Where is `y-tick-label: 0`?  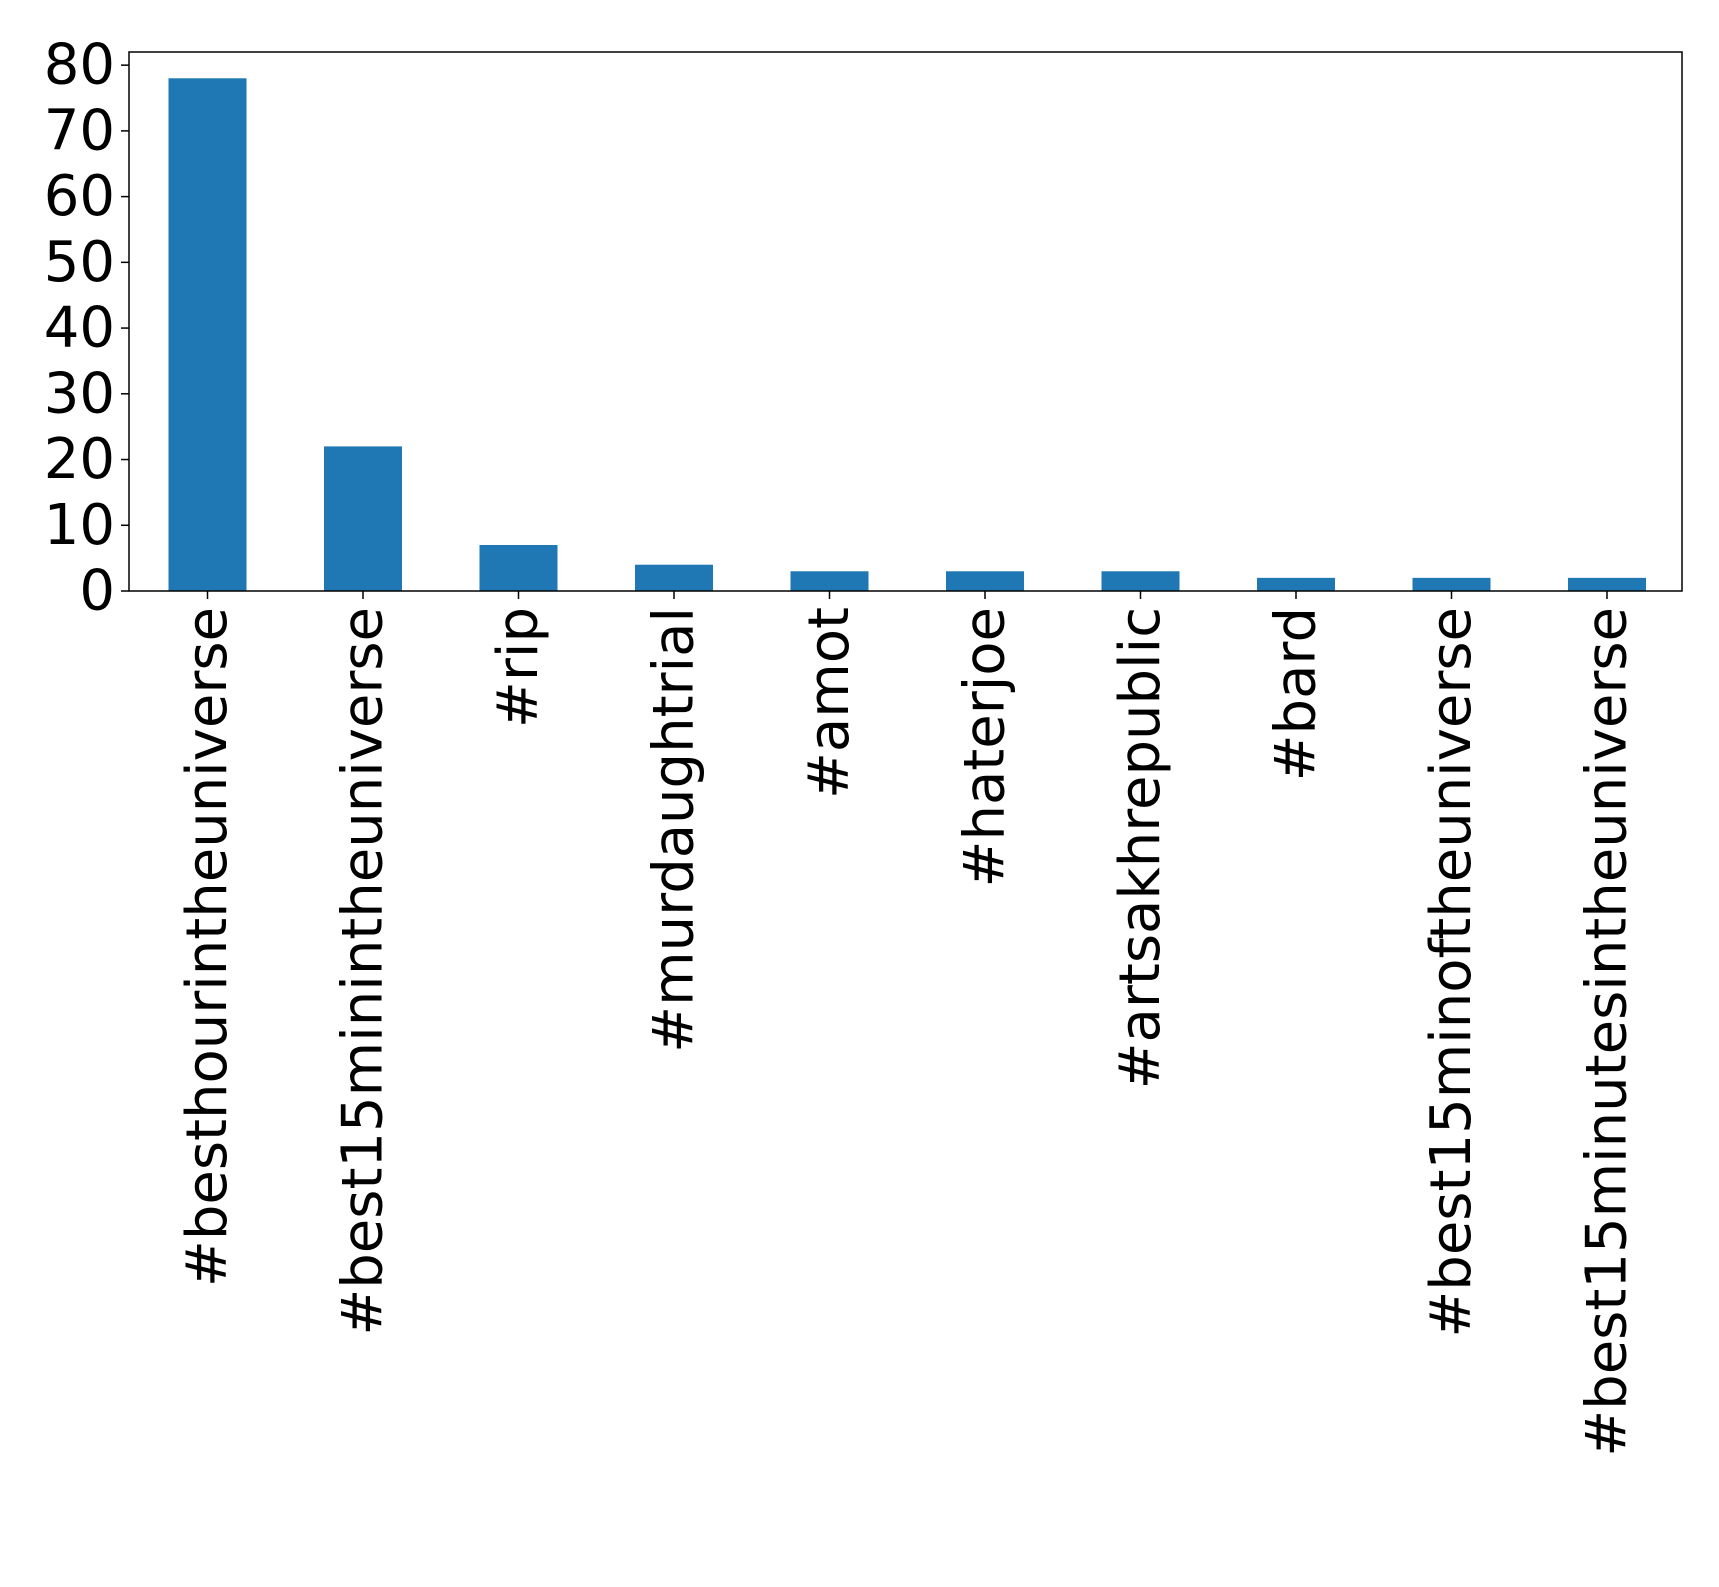 y-tick-label: 0 is located at coordinates (97, 591).